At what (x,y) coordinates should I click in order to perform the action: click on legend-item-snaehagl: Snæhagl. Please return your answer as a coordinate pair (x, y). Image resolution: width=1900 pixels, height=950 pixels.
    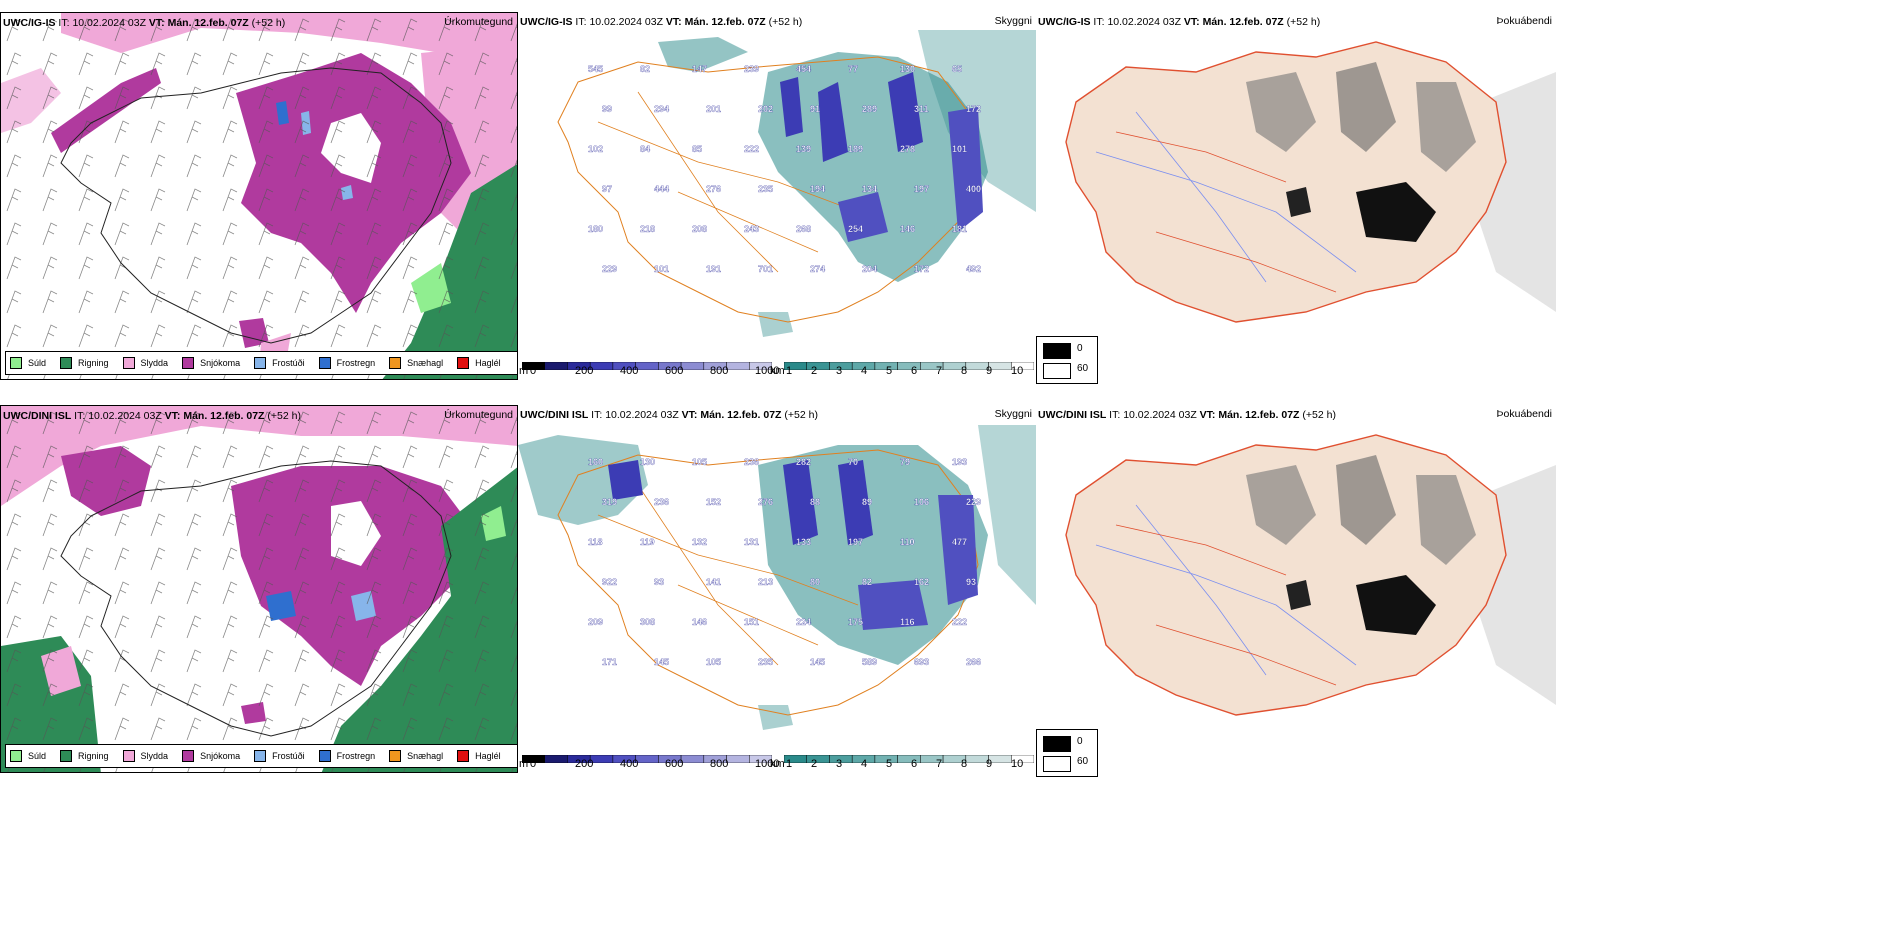
    Looking at the image, I should click on (416, 363).